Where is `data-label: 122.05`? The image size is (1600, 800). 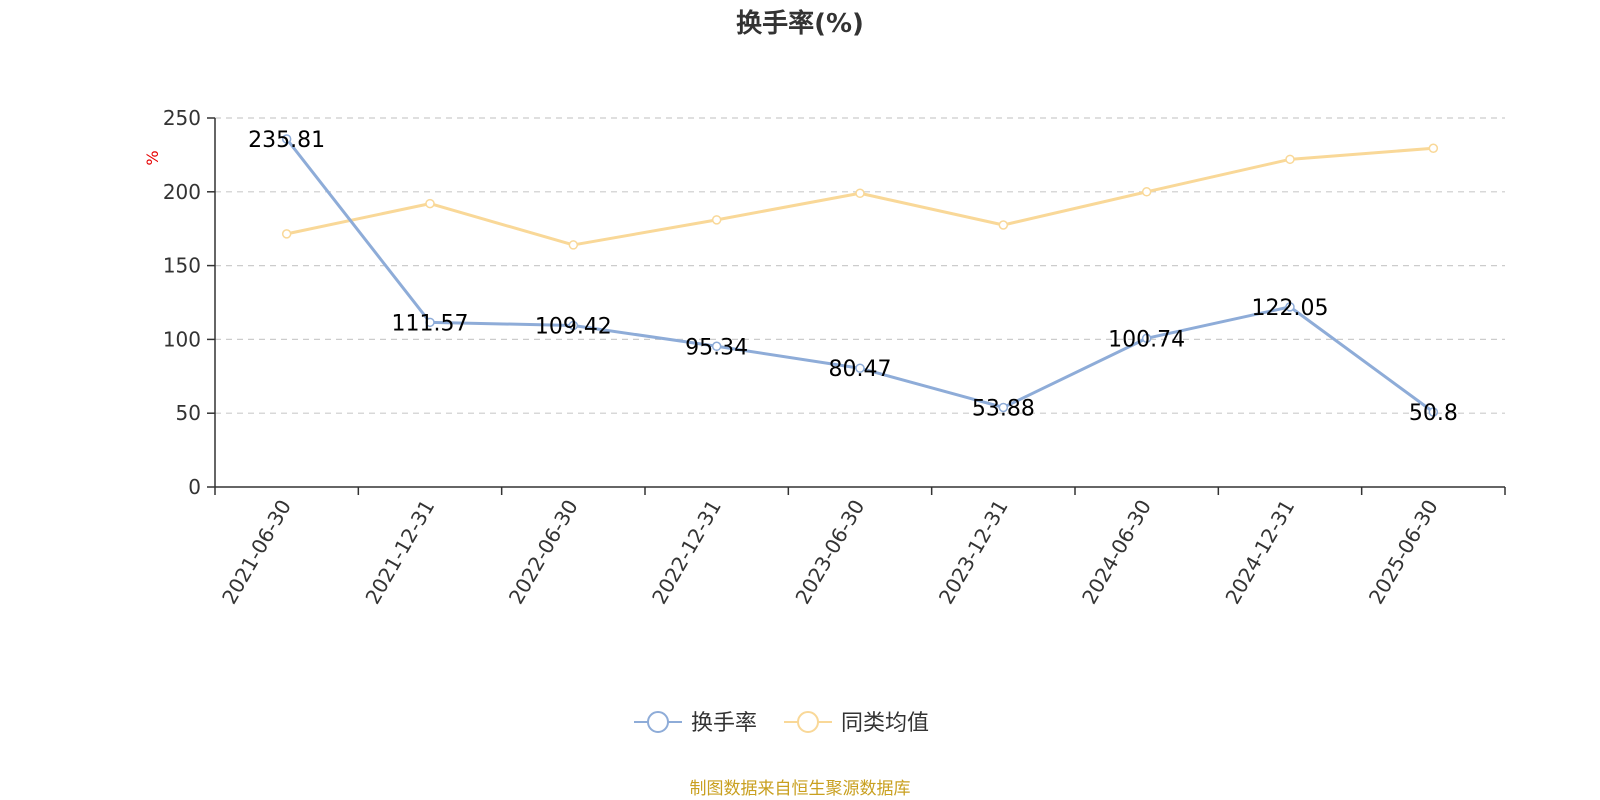 data-label: 122.05 is located at coordinates (1290, 308).